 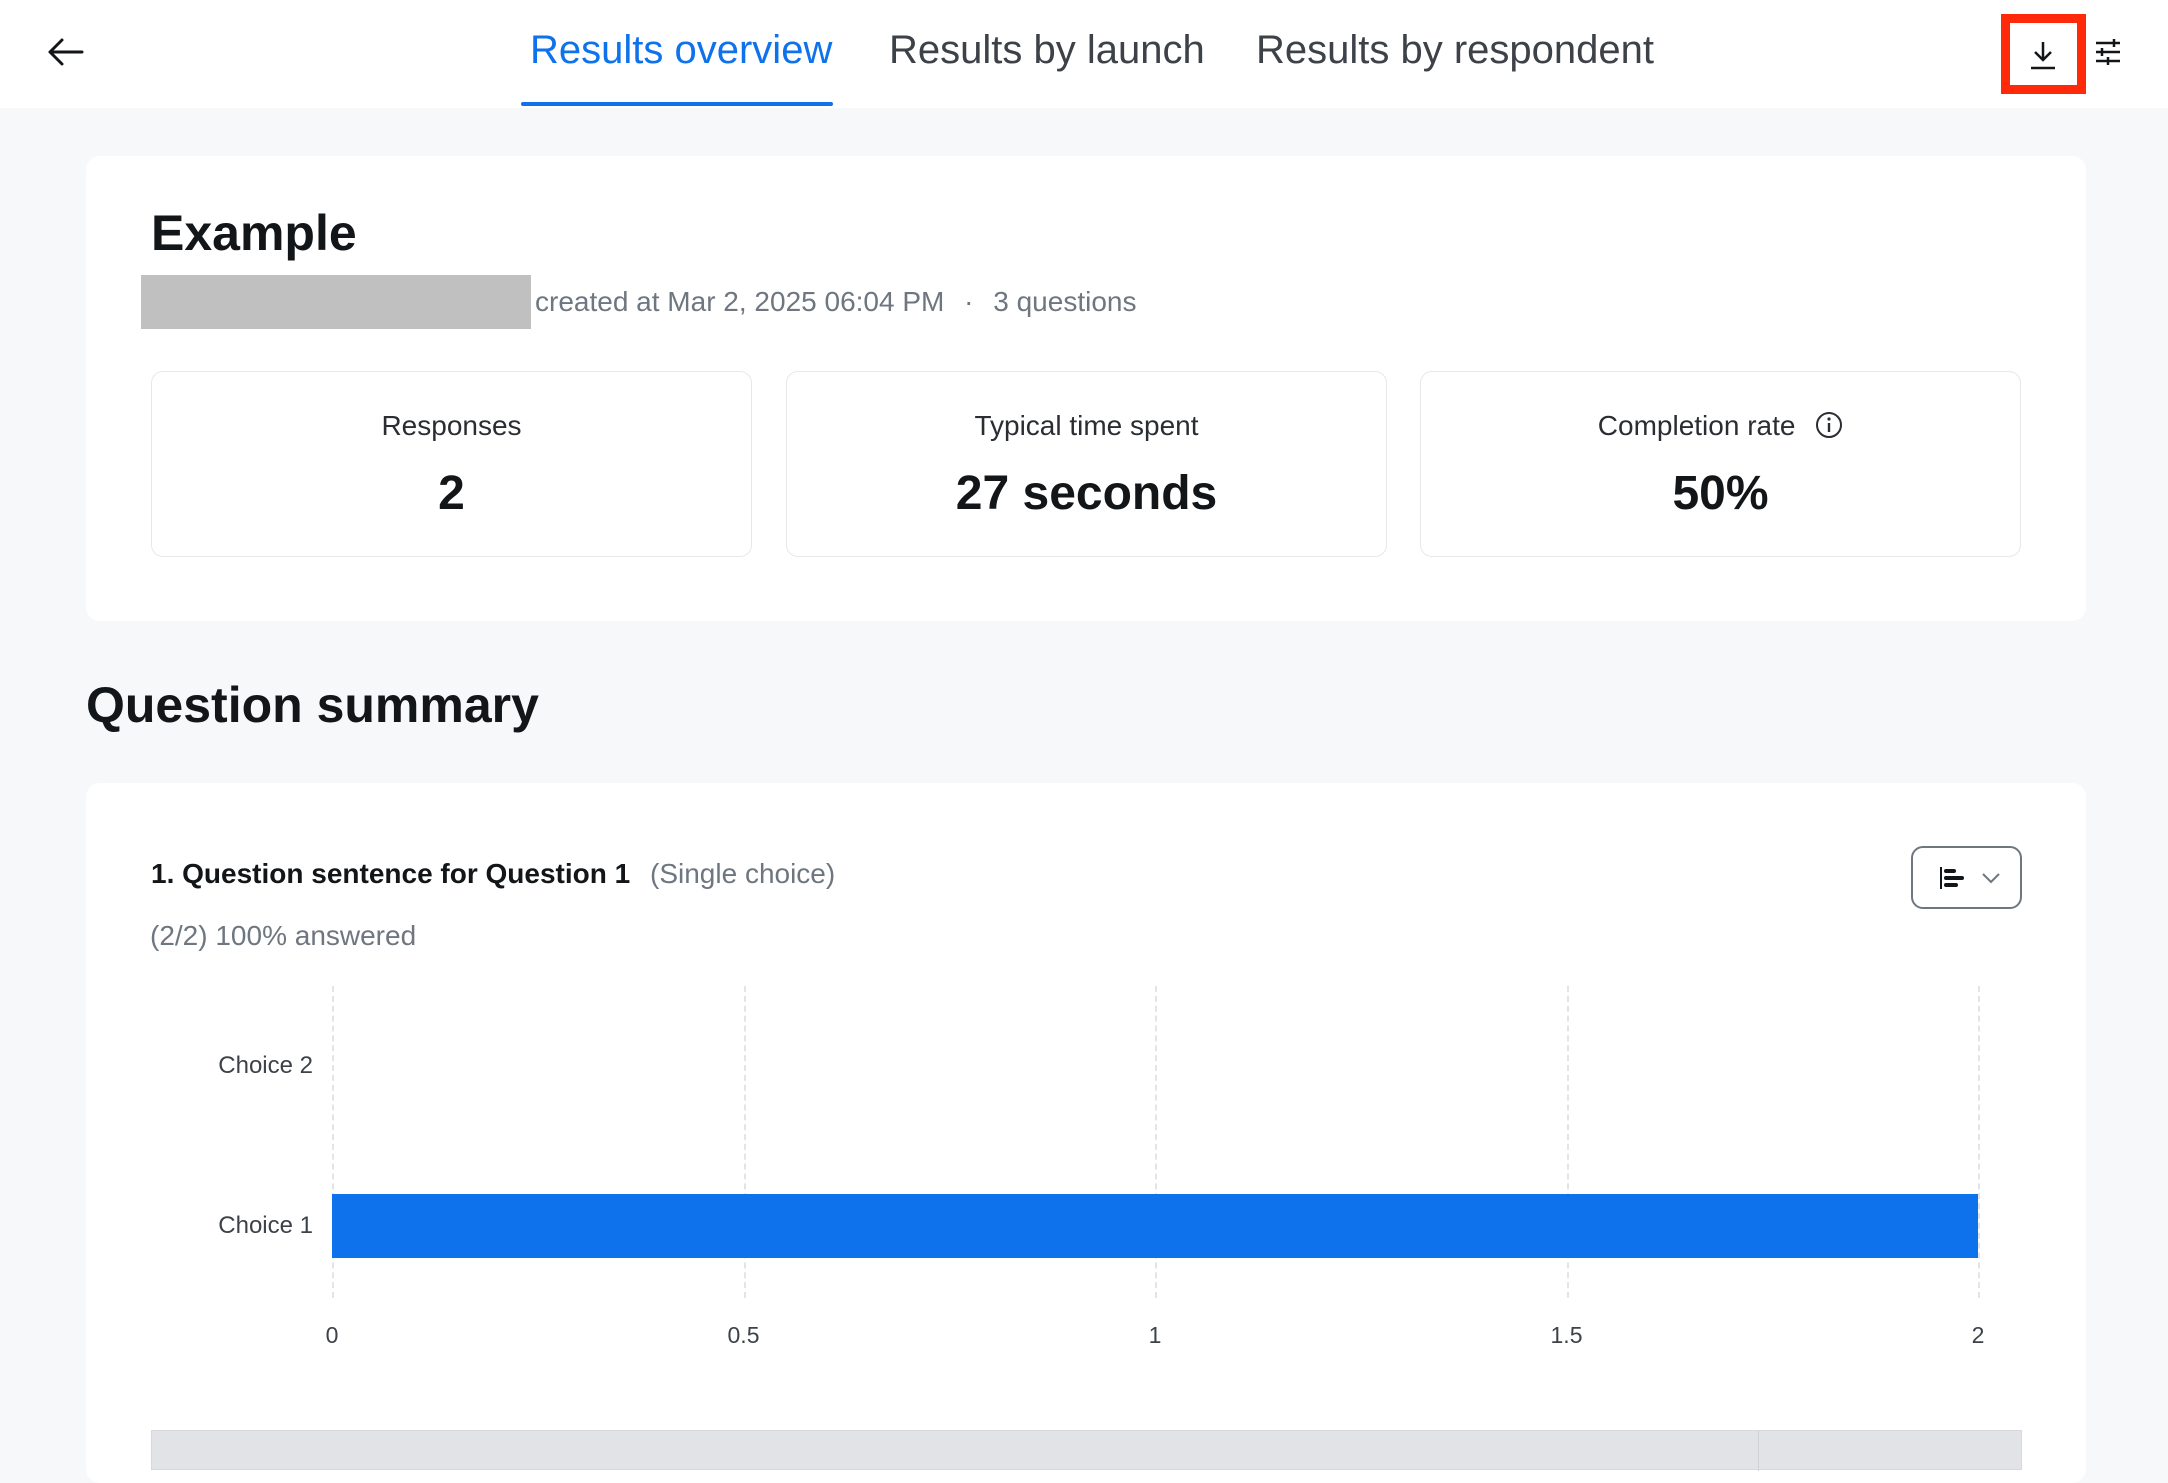 I want to click on question-type: (Single choice), so click(x=743, y=873).